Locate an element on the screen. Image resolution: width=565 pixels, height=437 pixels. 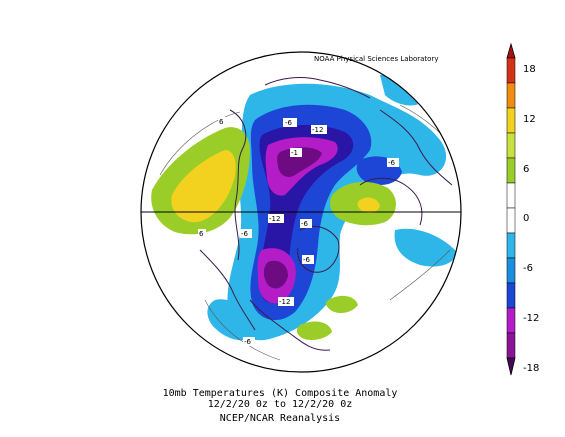
positive-strong-region-east is located at coordinates (368, 205).